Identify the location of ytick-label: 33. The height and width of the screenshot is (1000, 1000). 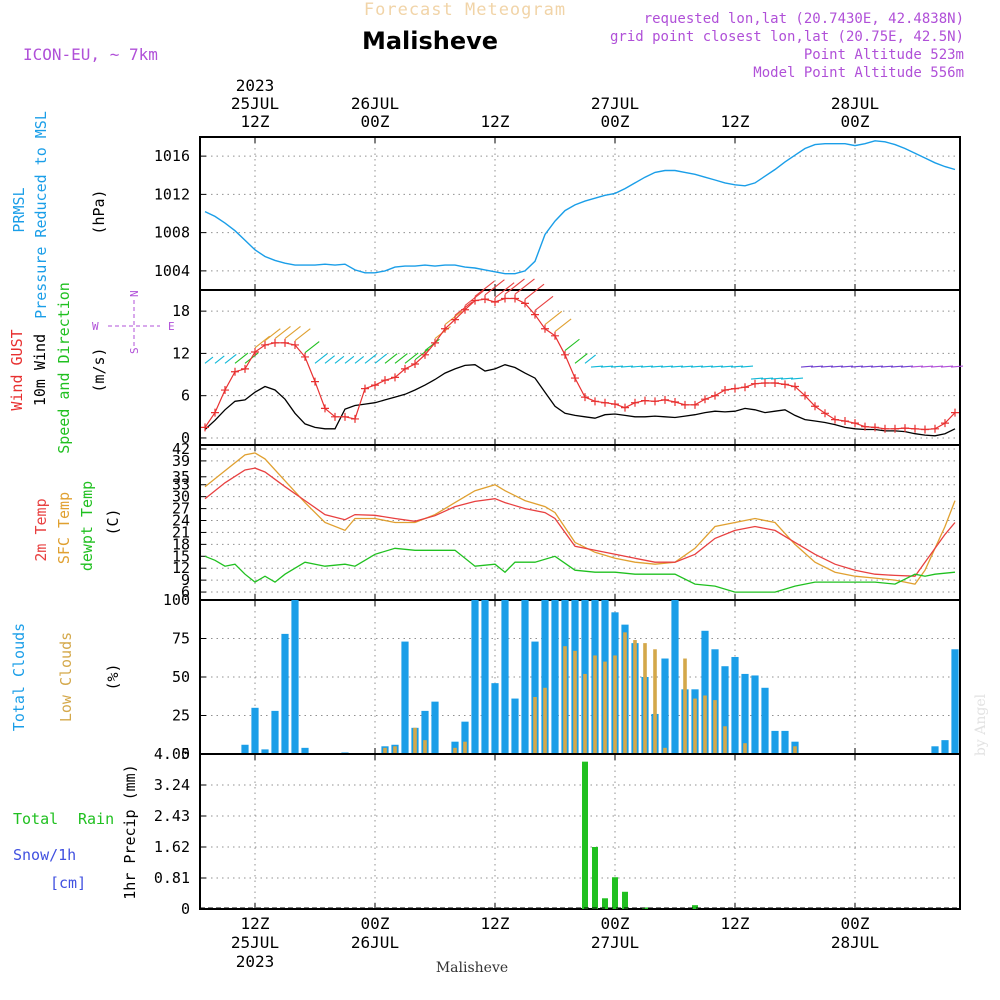
(181, 485).